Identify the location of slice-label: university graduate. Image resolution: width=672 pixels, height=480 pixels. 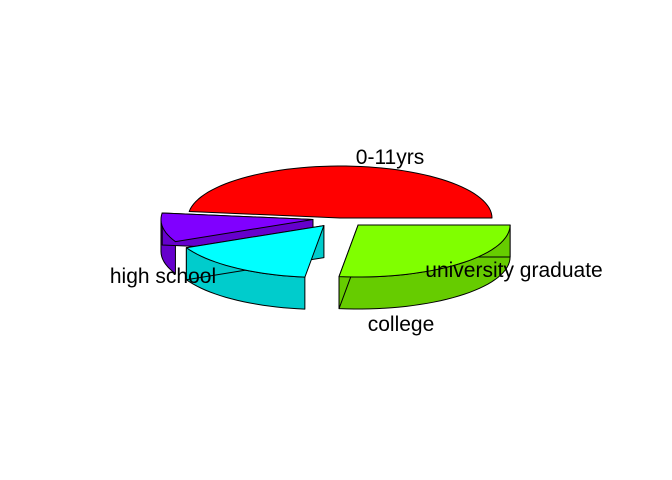
(513, 270).